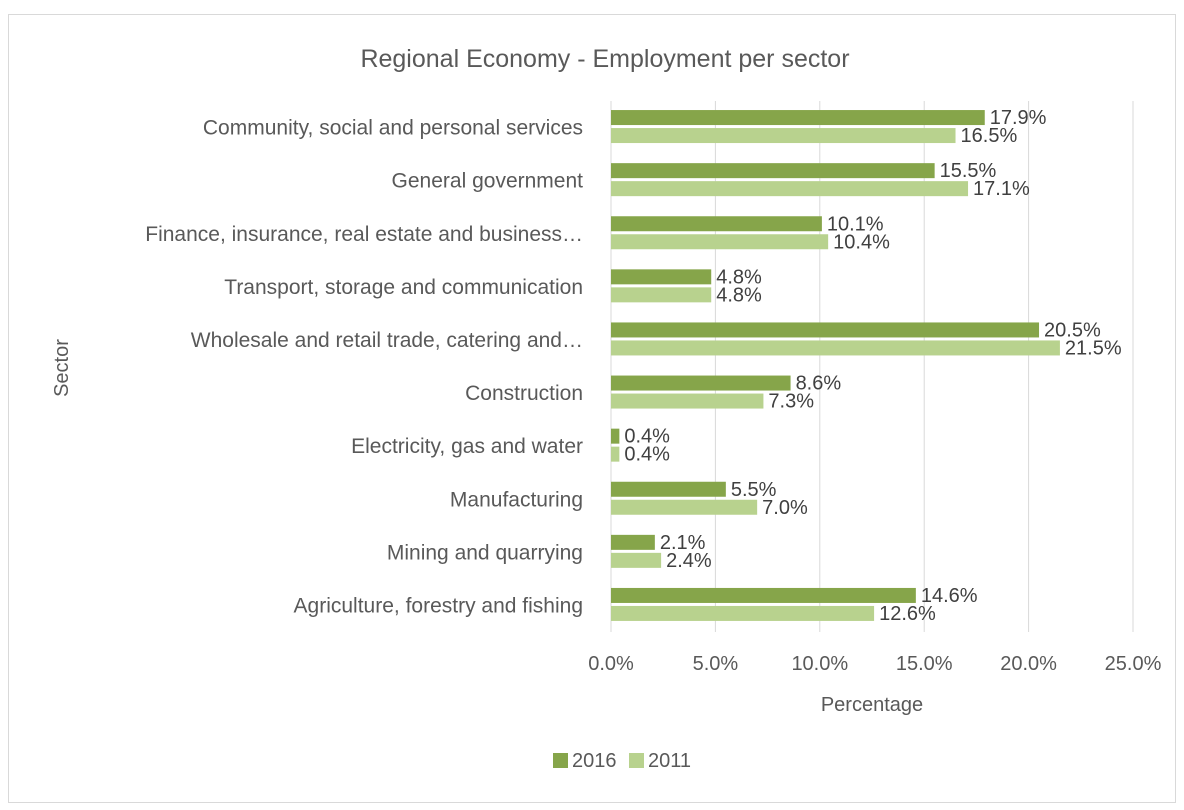  What do you see at coordinates (1028, 664) in the screenshot?
I see `x-tick-label: 20.0%` at bounding box center [1028, 664].